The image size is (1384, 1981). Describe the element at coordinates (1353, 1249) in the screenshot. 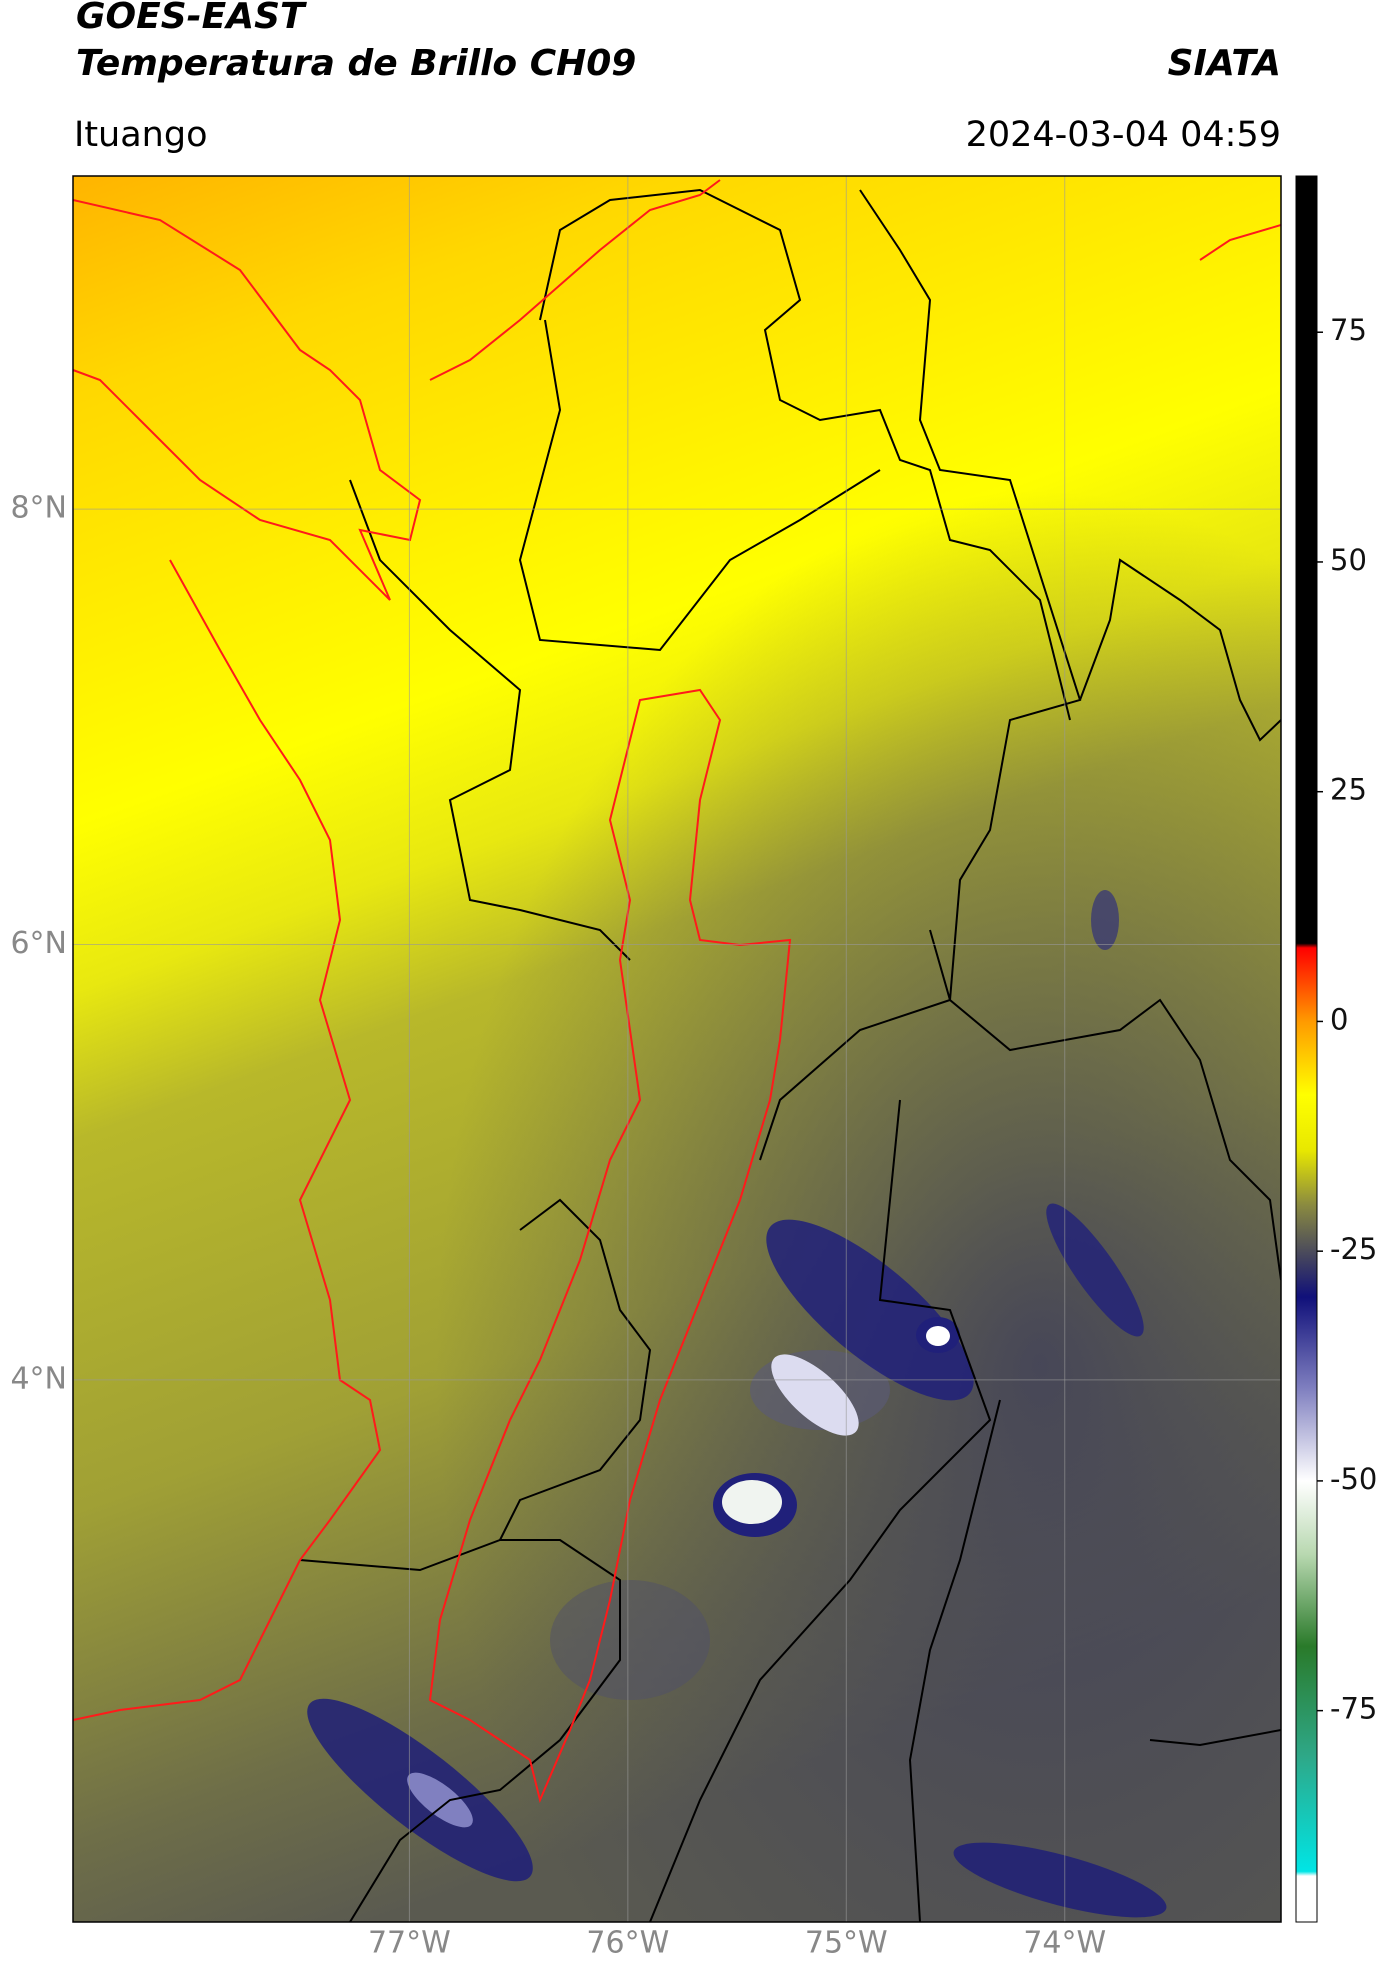

I see `colorbar-tick-label: -25` at that location.